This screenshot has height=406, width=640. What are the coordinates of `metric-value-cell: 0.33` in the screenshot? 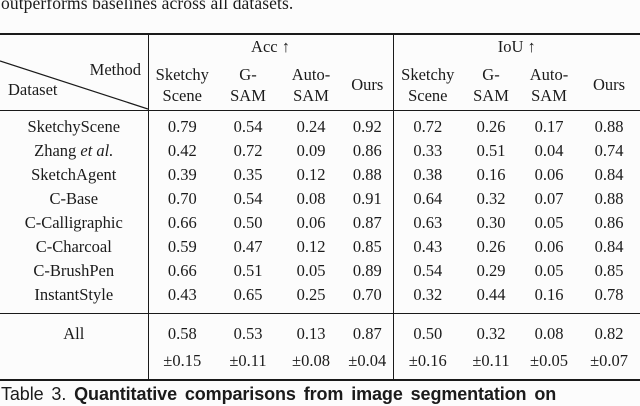 It's located at (428, 150).